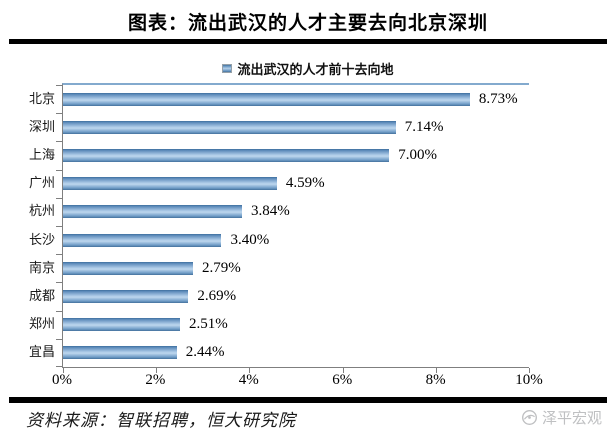 Image resolution: width=616 pixels, height=429 pixels. I want to click on category-label: 宜昌, so click(41, 352).